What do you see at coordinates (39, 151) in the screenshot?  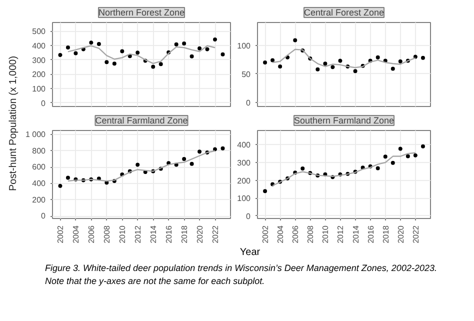 I see `y-tick-label: 800` at bounding box center [39, 151].